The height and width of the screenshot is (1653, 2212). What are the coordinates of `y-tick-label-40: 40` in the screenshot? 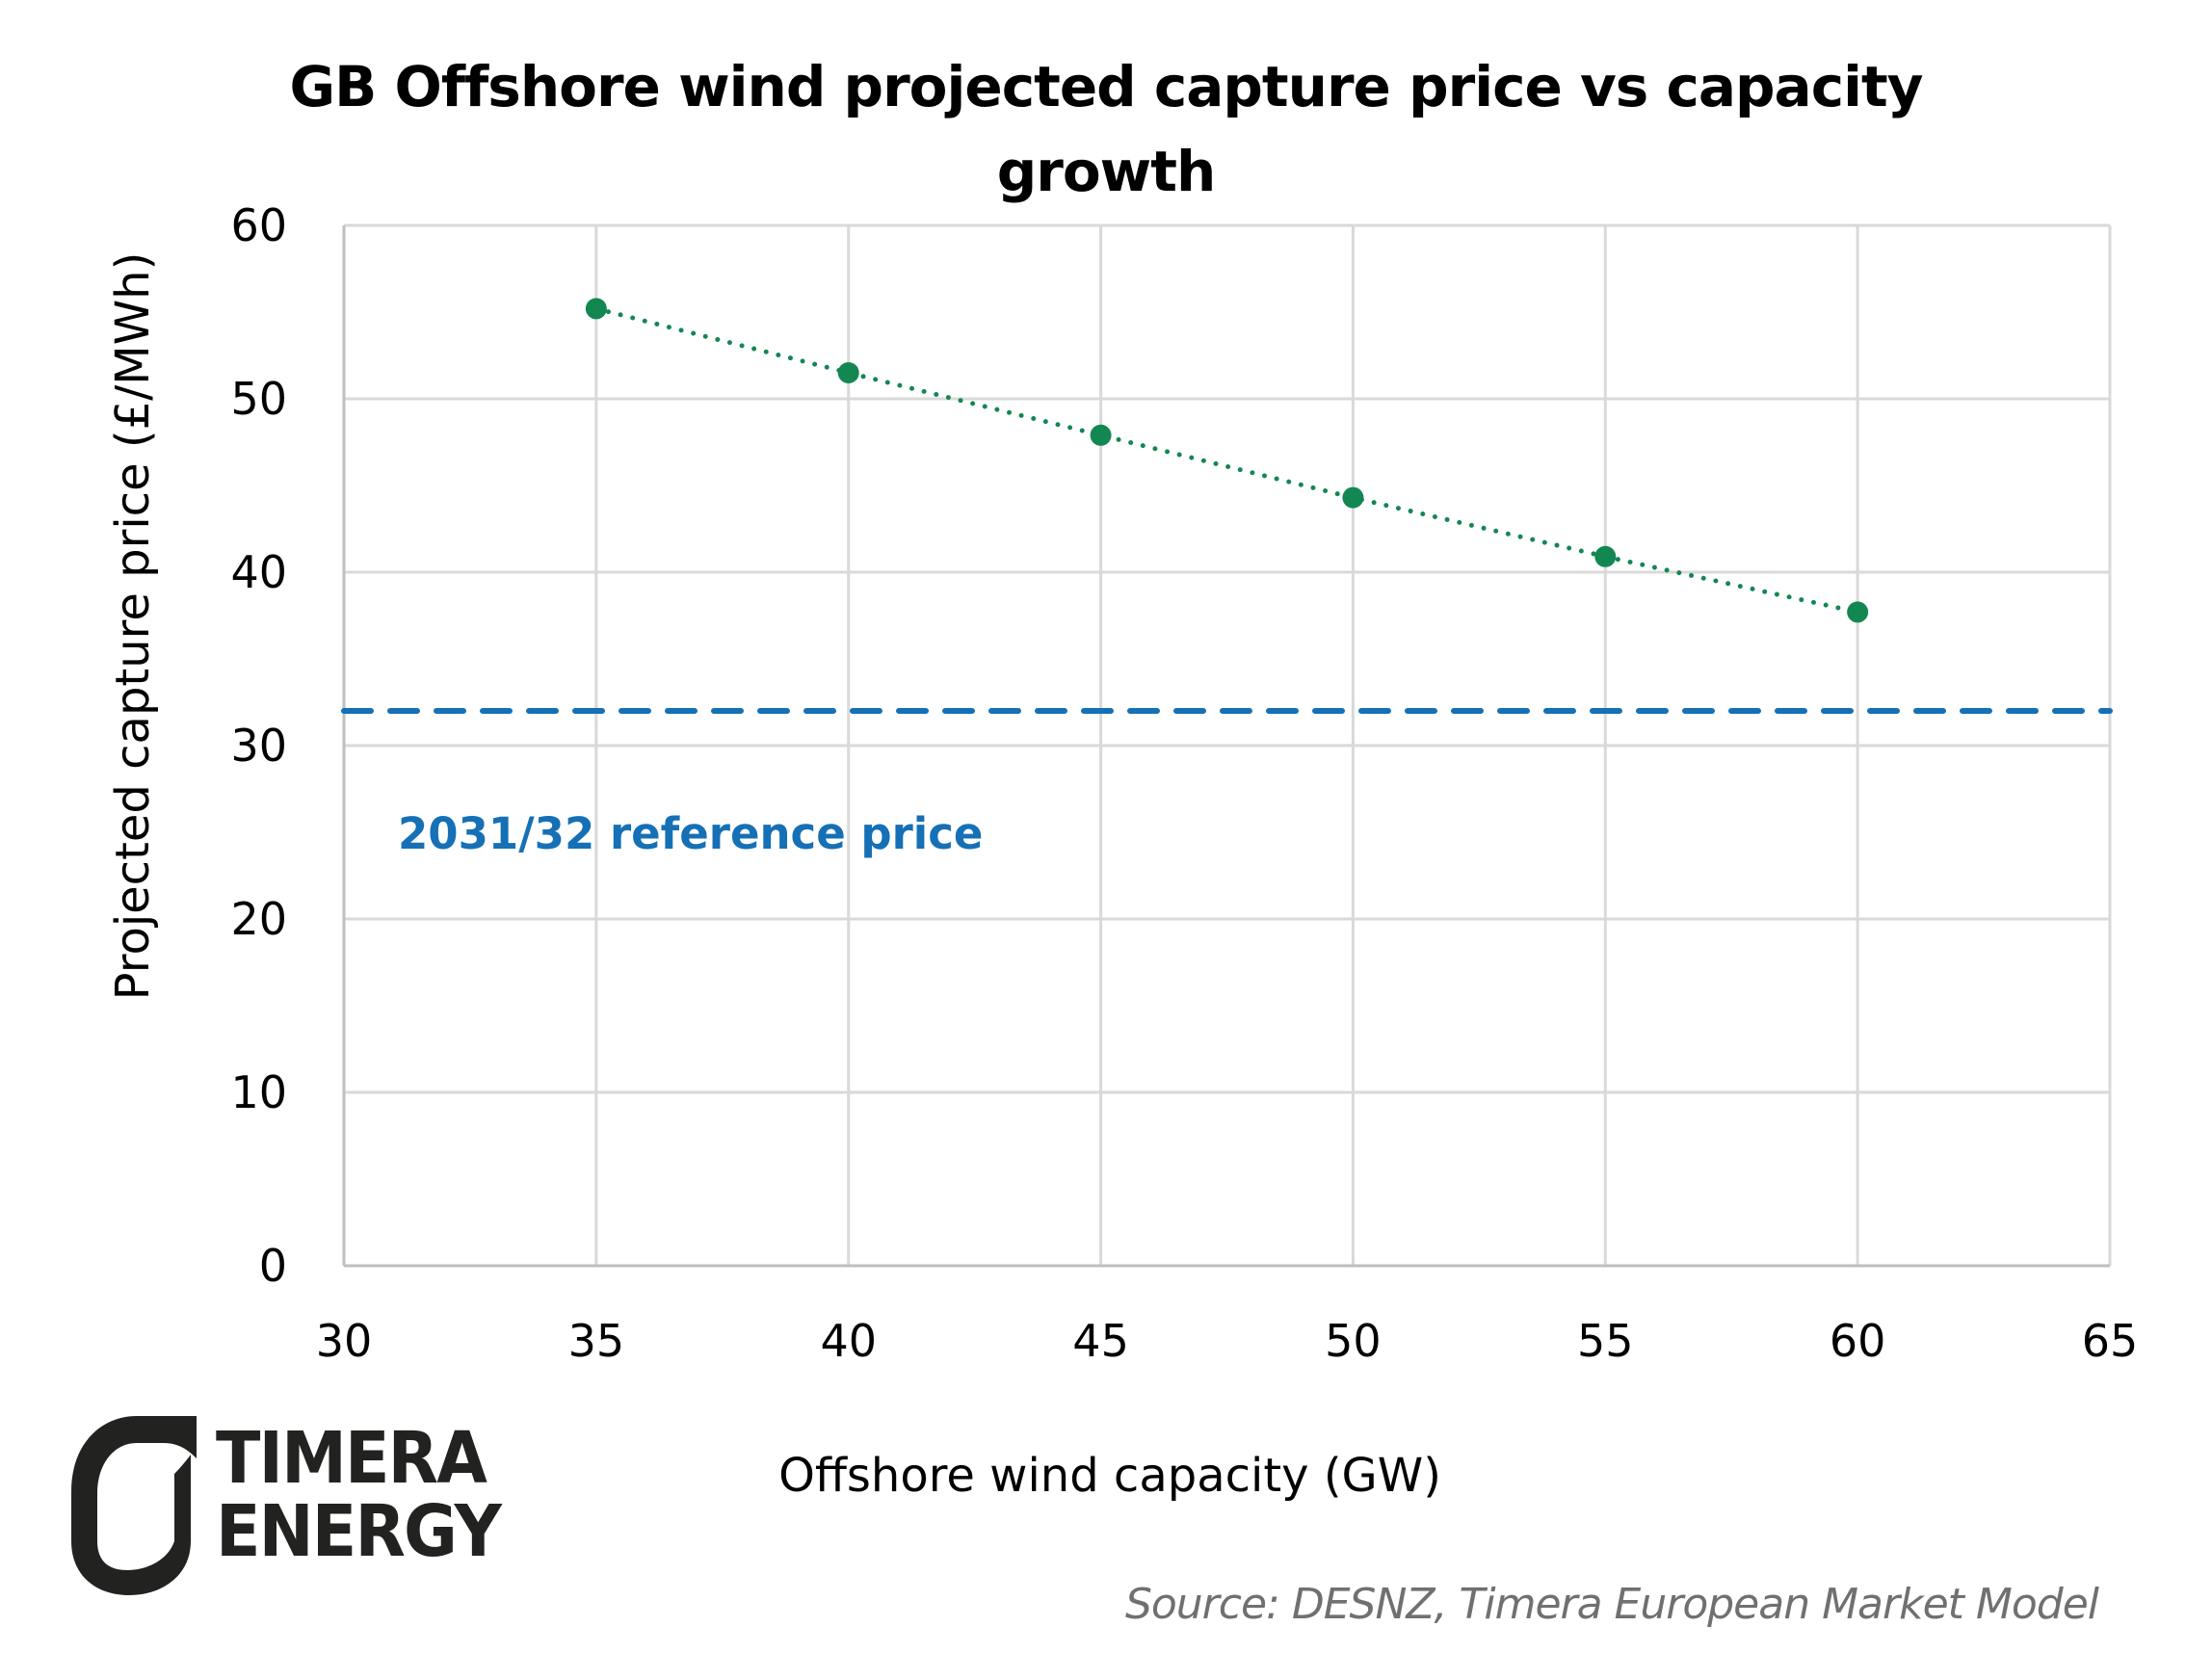 It's located at (258, 572).